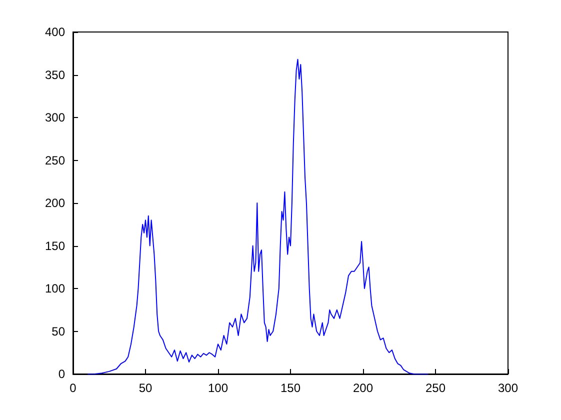 The height and width of the screenshot is (420, 561). Describe the element at coordinates (55, 289) in the screenshot. I see `y-tick-label: 100` at that location.